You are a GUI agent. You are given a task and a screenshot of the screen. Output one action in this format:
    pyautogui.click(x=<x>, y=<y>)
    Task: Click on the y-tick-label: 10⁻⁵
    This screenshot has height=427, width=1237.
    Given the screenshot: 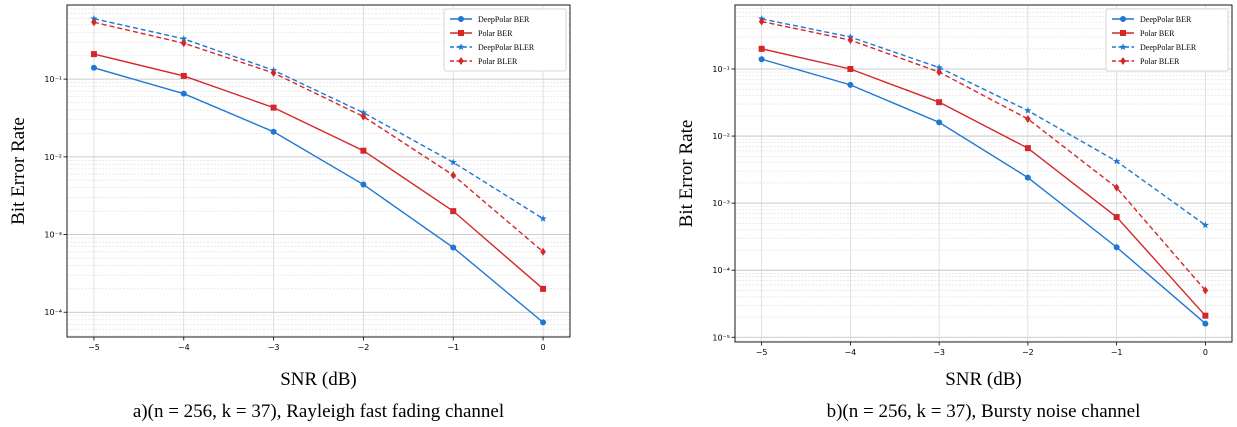 What is the action you would take?
    pyautogui.click(x=721, y=337)
    